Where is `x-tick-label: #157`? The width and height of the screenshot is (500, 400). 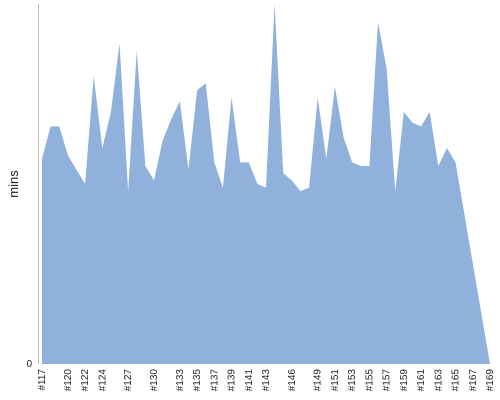 x-tick-label: #157 is located at coordinates (387, 380).